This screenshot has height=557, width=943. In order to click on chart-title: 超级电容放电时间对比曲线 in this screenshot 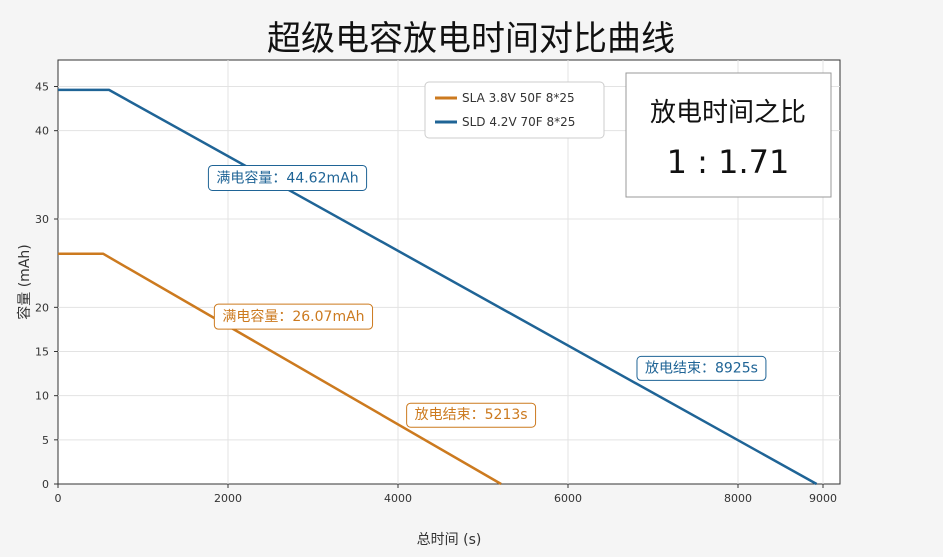, I will do `click(471, 39)`.